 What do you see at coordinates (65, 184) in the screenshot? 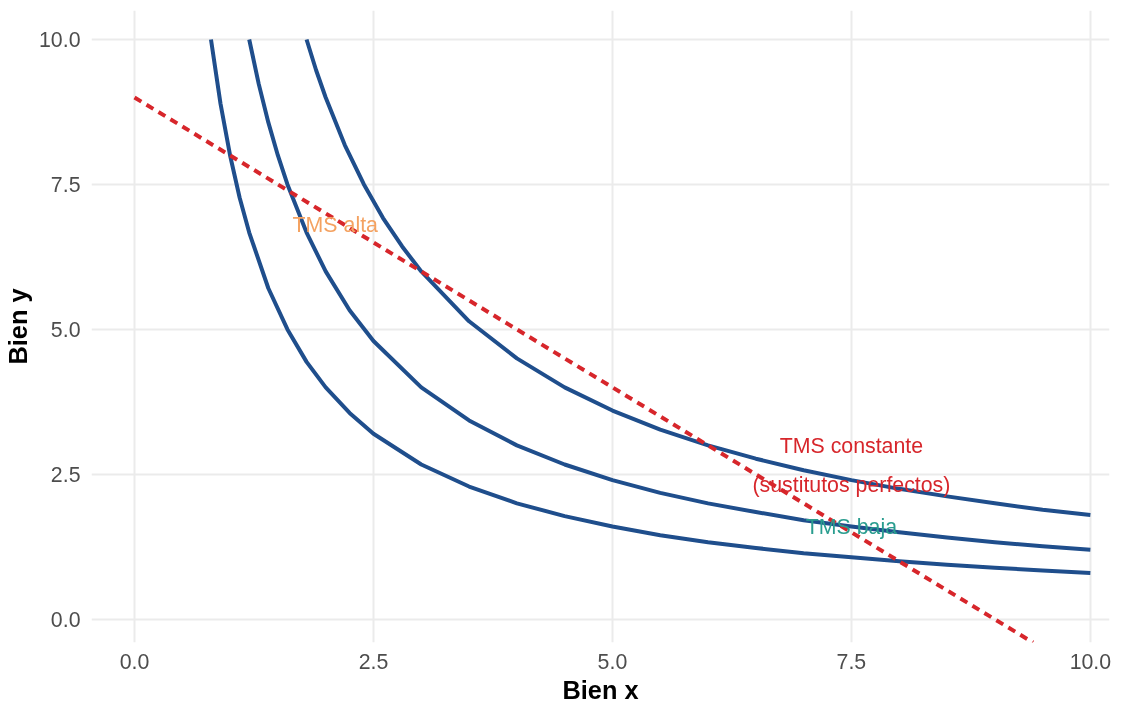
I see `y-tick-label: 7.5` at bounding box center [65, 184].